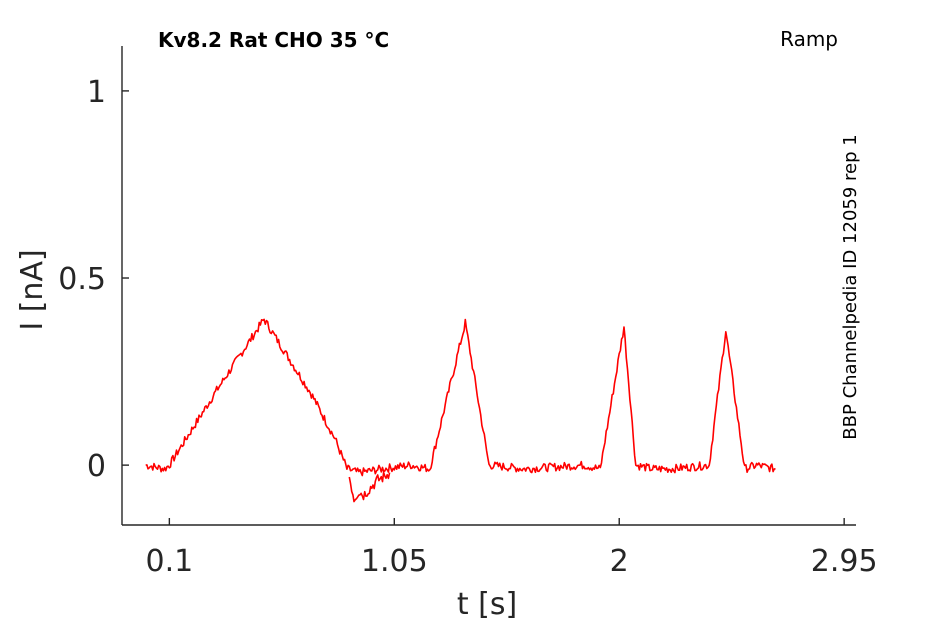  I want to click on y-ticks: 00.51, so click(93, 279).